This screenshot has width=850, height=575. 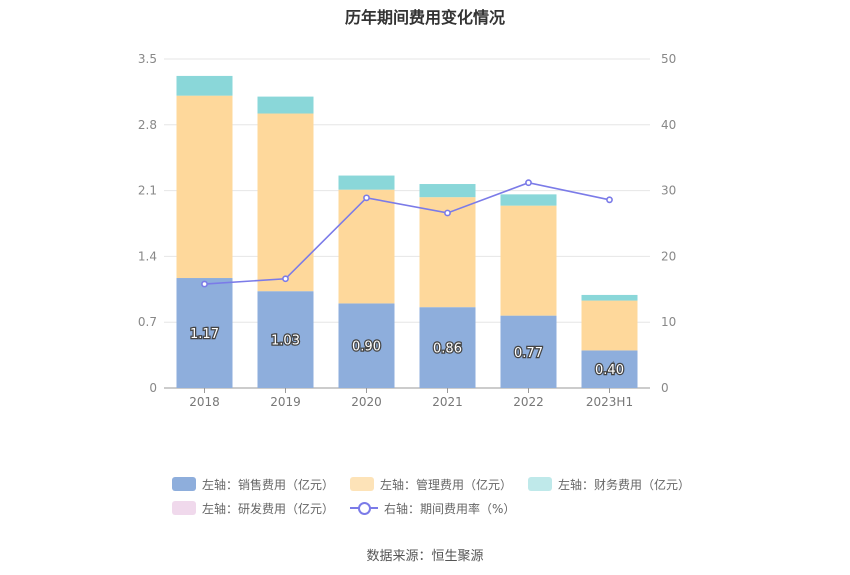 What do you see at coordinates (147, 322) in the screenshot?
I see `y-left-tick-label: 0.7` at bounding box center [147, 322].